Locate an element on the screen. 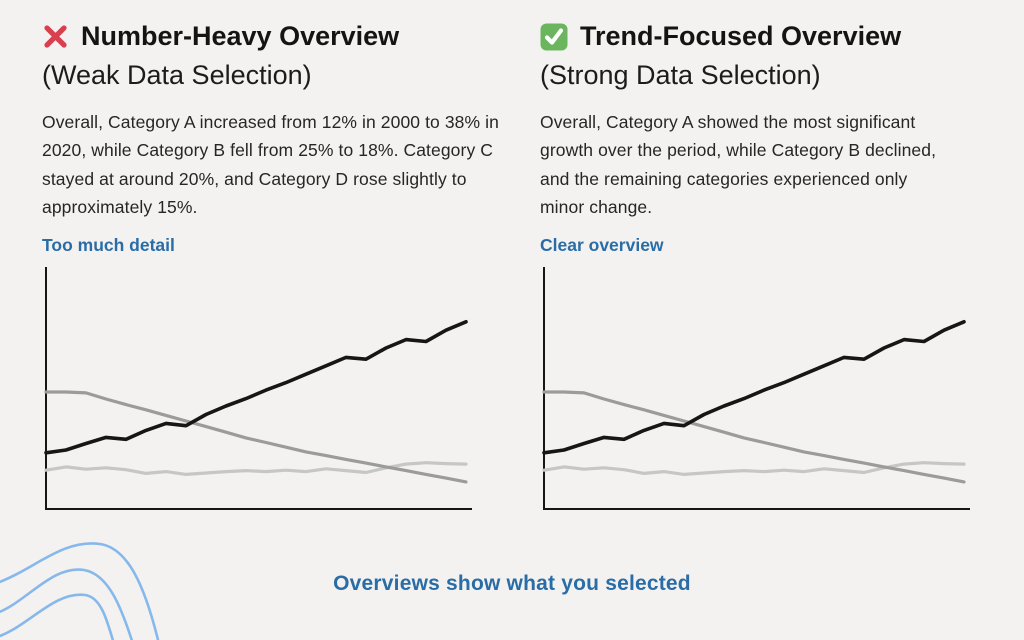 Image resolution: width=1024 pixels, height=640 pixels. right-caption: Clear overview is located at coordinates (602, 244).